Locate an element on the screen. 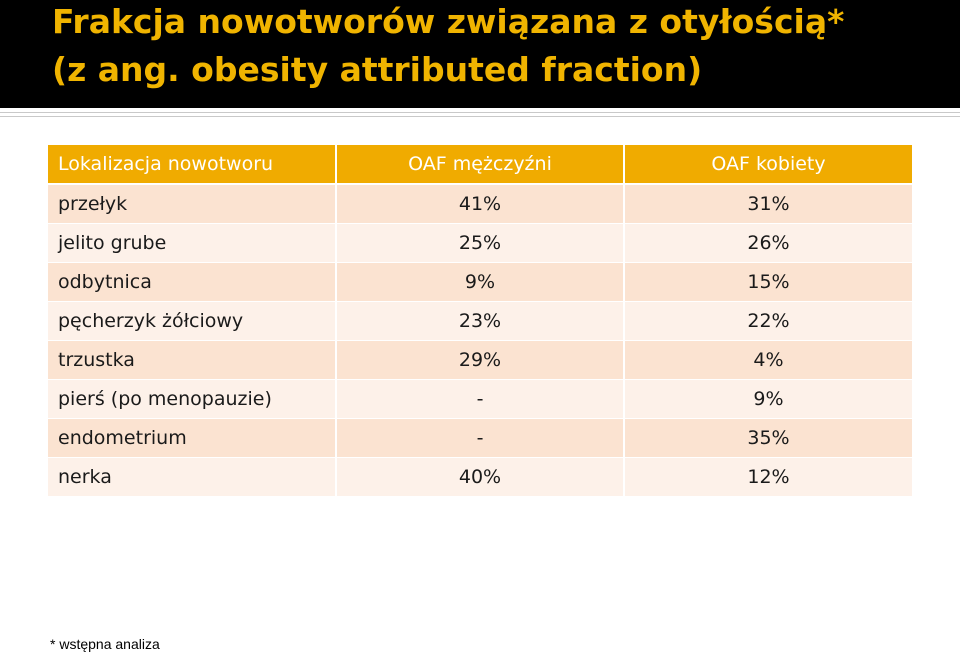 The width and height of the screenshot is (960, 653). cell-oaf-women: 15% is located at coordinates (768, 282).